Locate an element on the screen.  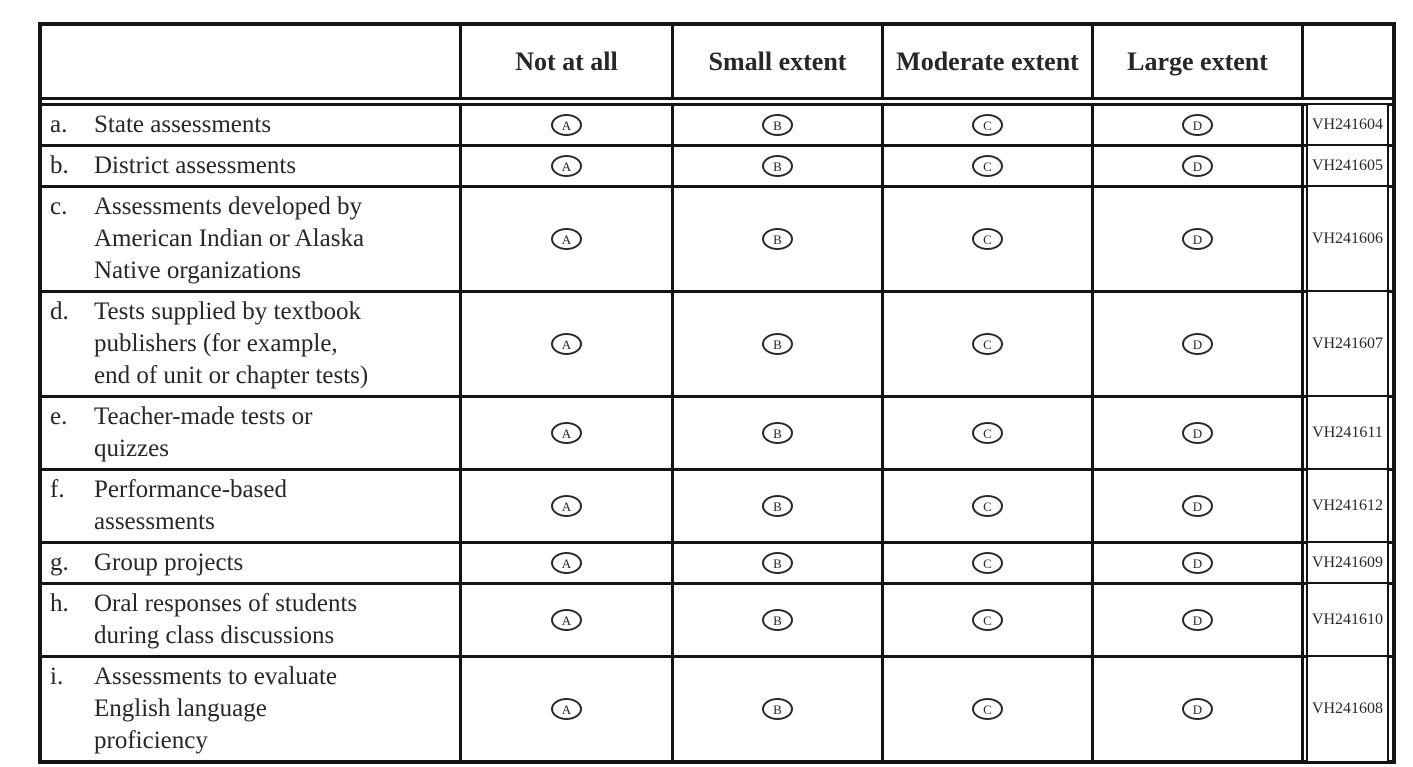
row-label: District assessments is located at coordinates (195, 165).